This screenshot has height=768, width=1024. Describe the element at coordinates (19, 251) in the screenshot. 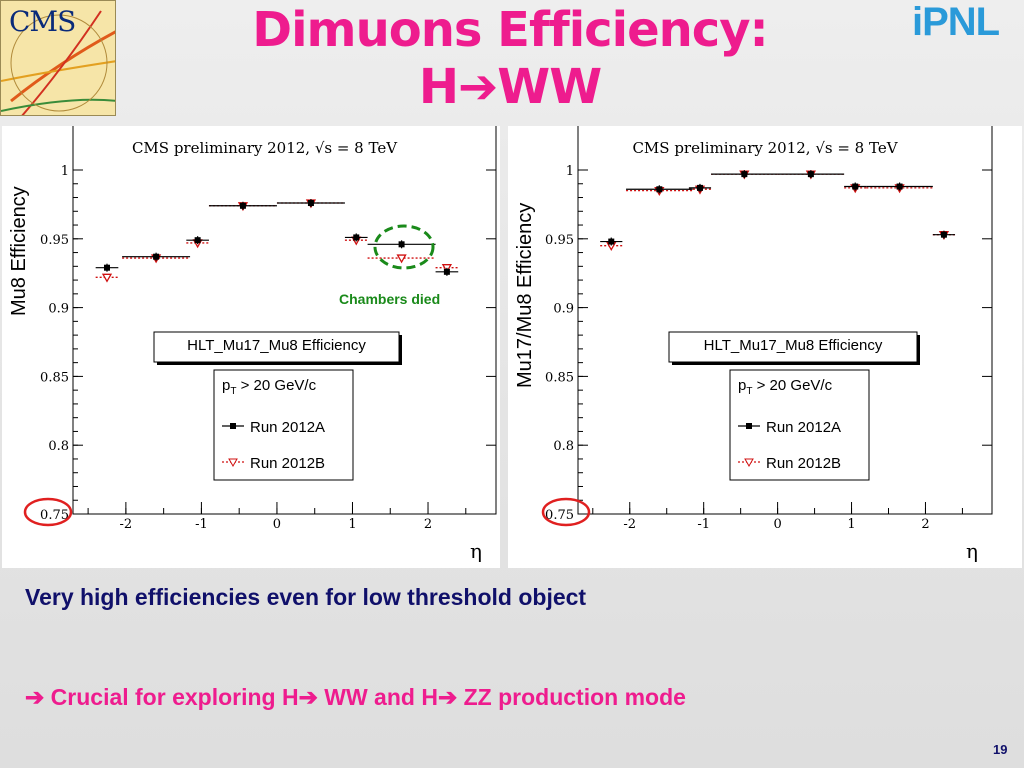

I see `y-axis-label: Mu8 Efficiency` at that location.